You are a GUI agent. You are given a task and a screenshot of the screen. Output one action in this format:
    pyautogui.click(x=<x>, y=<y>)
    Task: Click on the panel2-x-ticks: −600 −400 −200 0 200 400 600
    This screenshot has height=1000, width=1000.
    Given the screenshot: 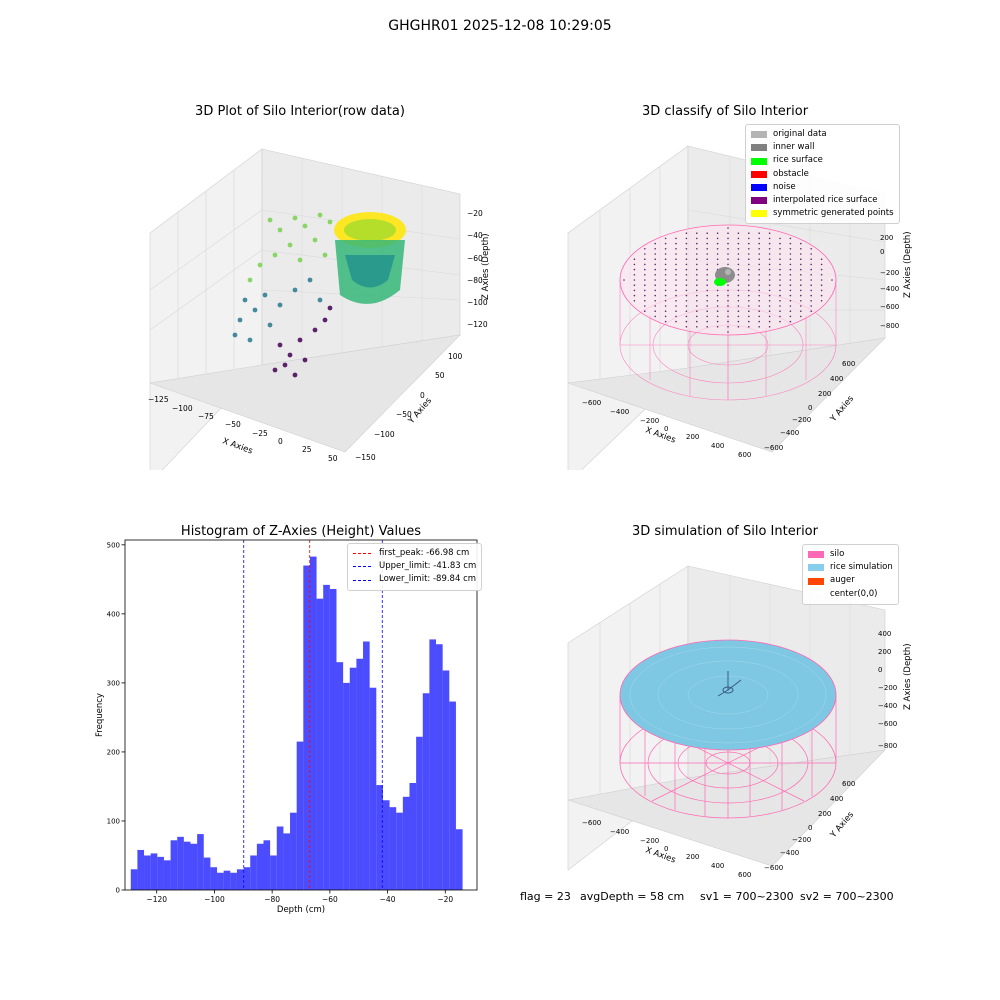 What is the action you would take?
    pyautogui.click(x=666, y=429)
    